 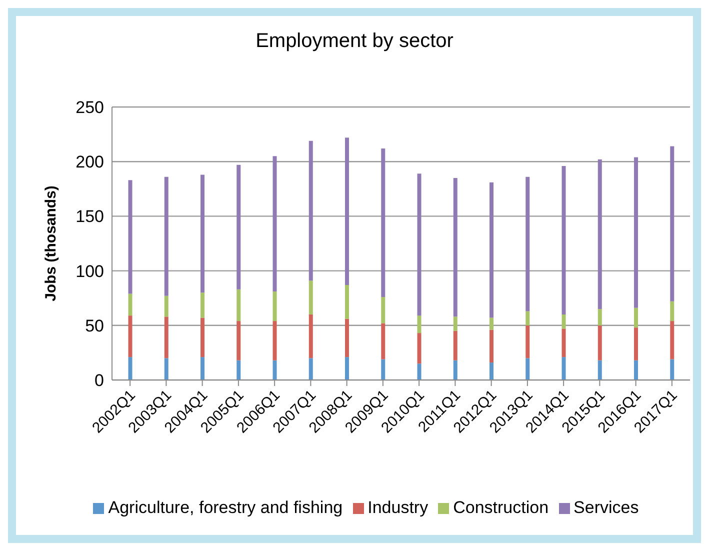 What do you see at coordinates (225, 507) in the screenshot?
I see `legend-label: Agriculture, forestry and fishing` at bounding box center [225, 507].